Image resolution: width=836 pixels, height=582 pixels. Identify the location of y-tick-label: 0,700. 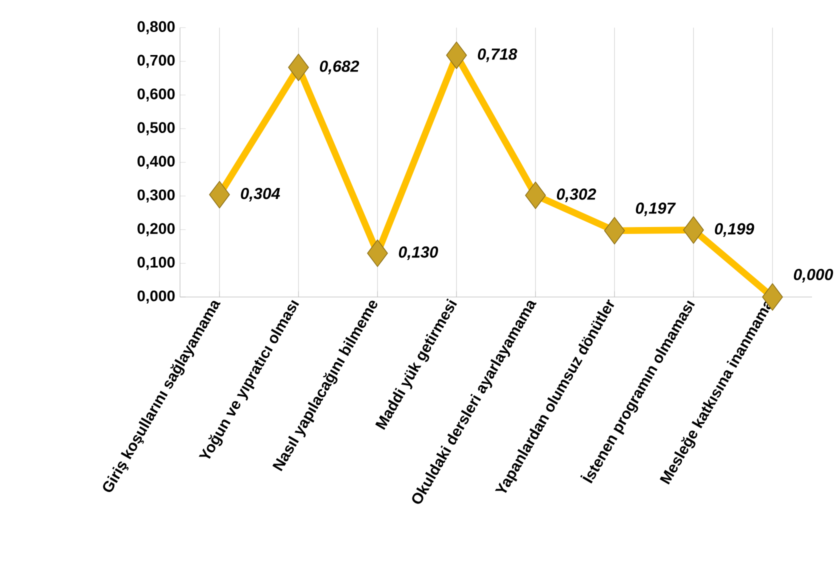
(156, 61).